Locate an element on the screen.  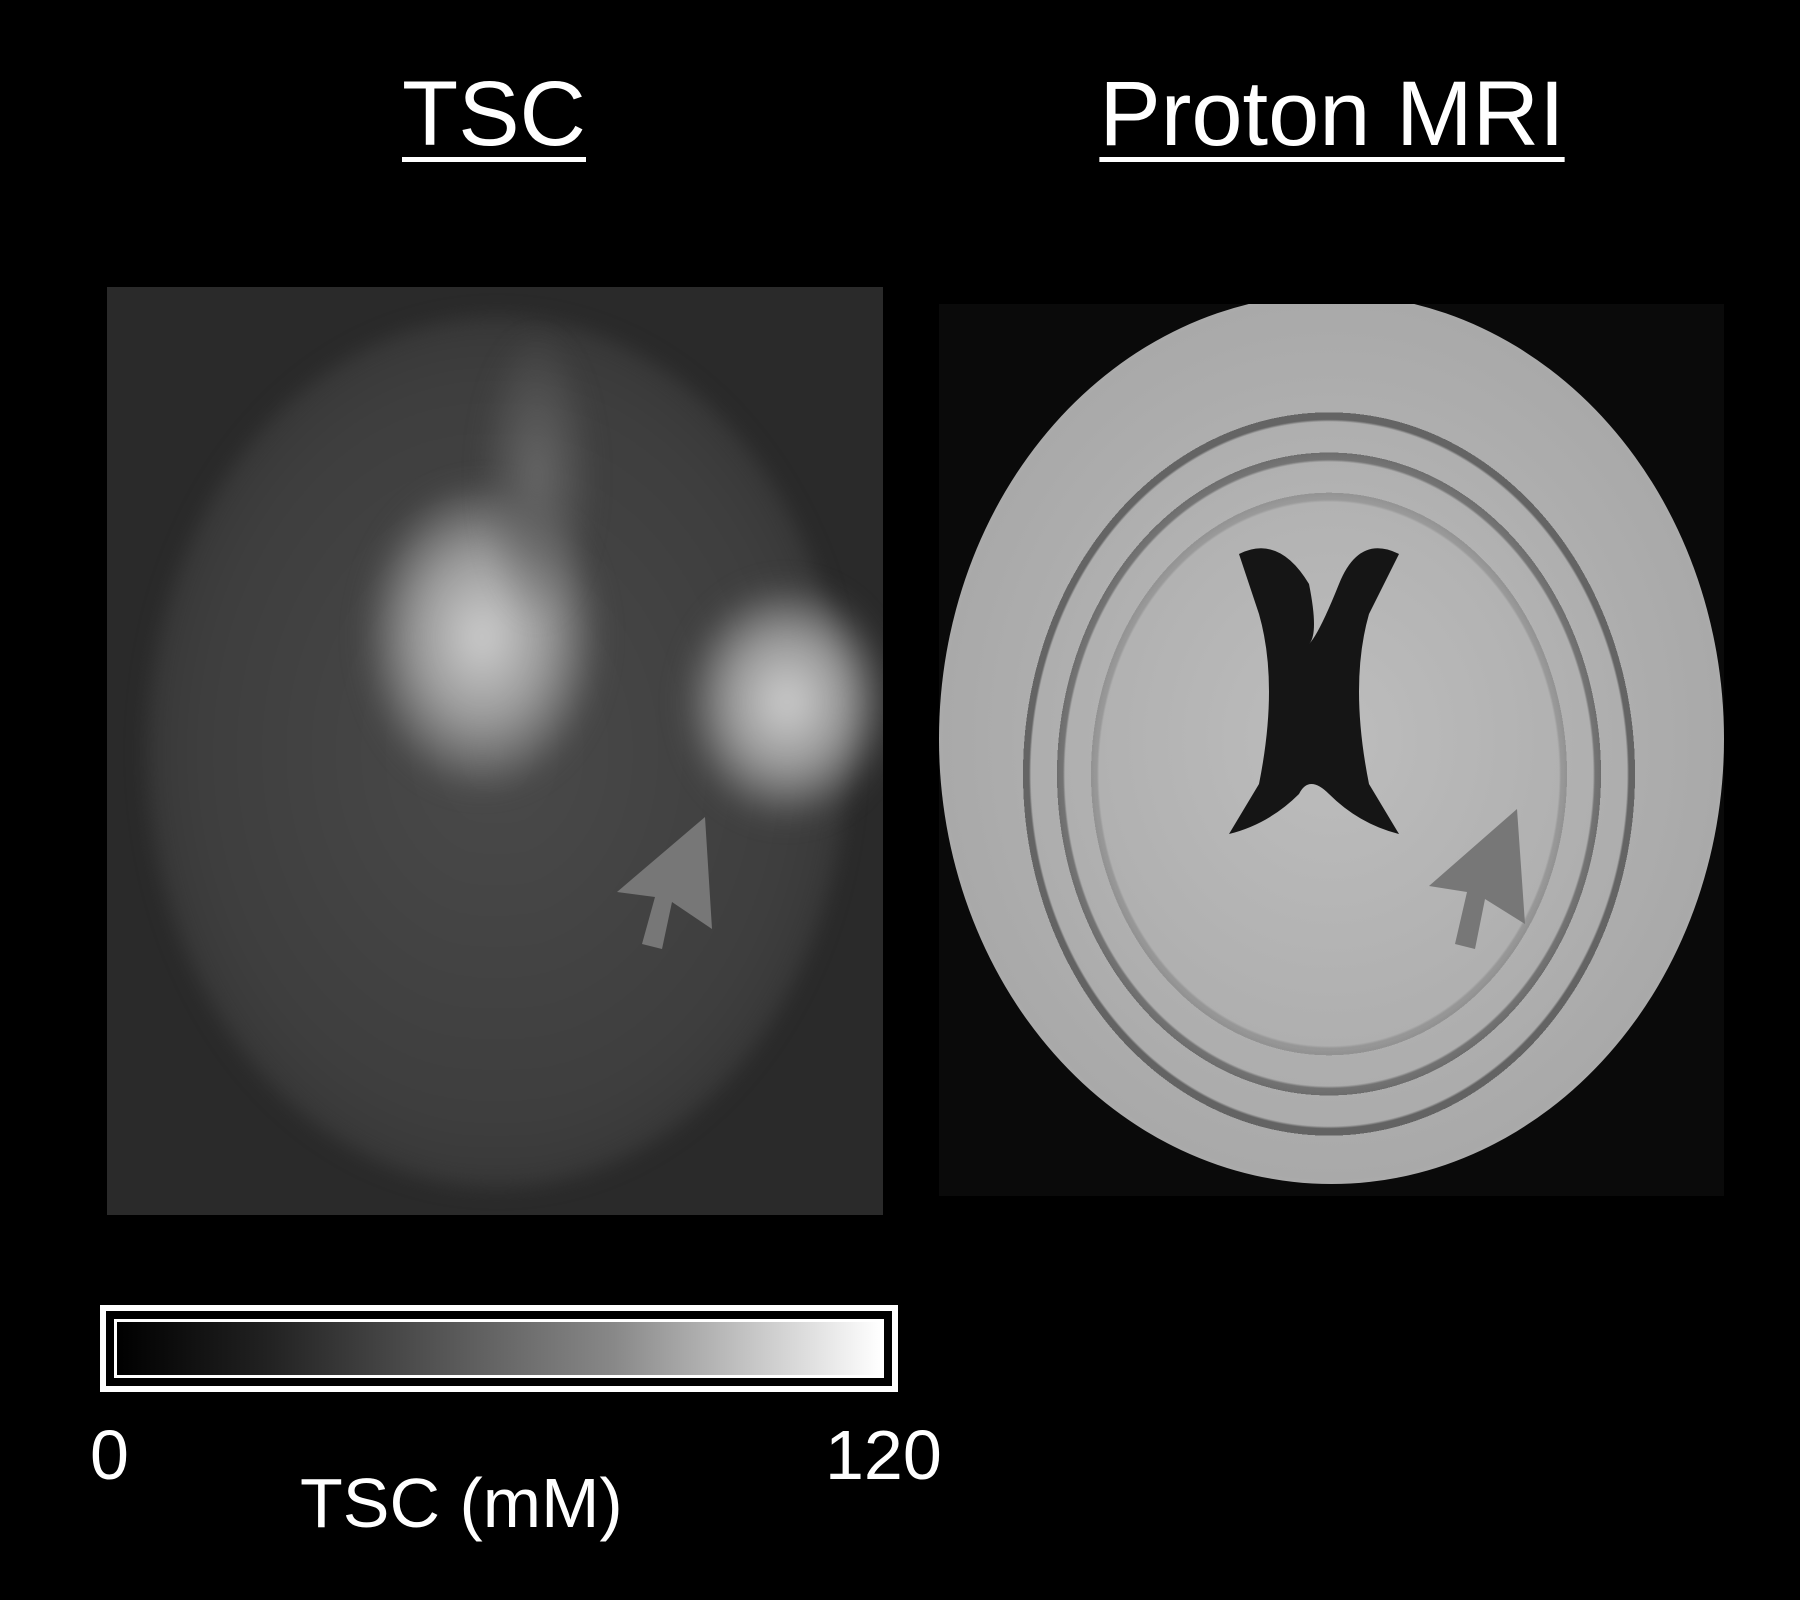
colorbar-unit-label: TSC (mM) is located at coordinates (461, 1503).